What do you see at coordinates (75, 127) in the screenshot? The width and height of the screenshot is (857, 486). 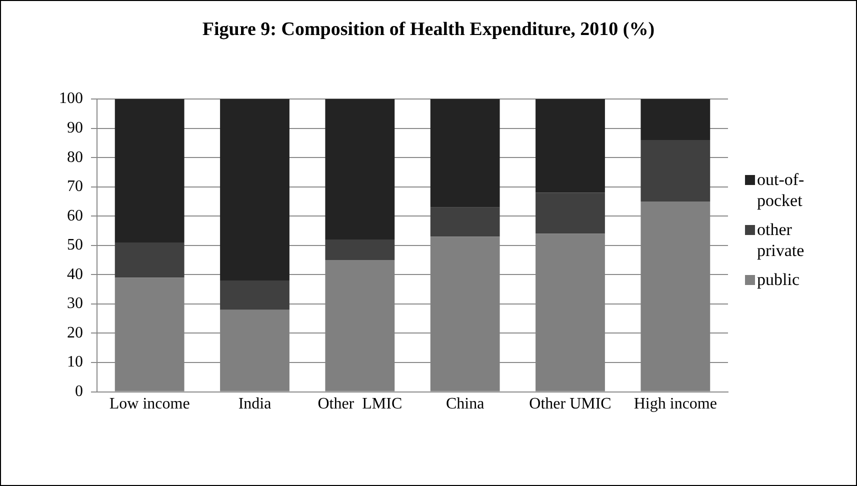 I see `y-tick-label: 90` at bounding box center [75, 127].